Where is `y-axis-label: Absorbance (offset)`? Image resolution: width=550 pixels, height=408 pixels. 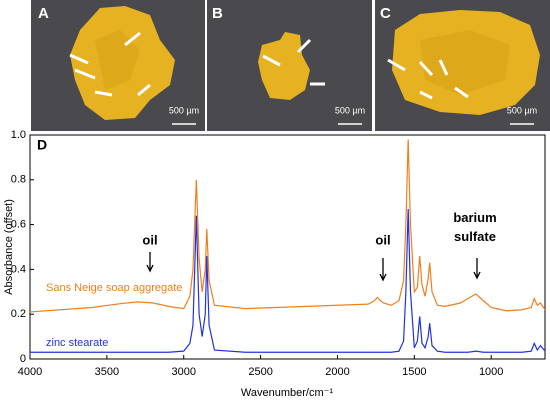
y-axis-label: Absorbance (offset) is located at coordinates (9, 247).